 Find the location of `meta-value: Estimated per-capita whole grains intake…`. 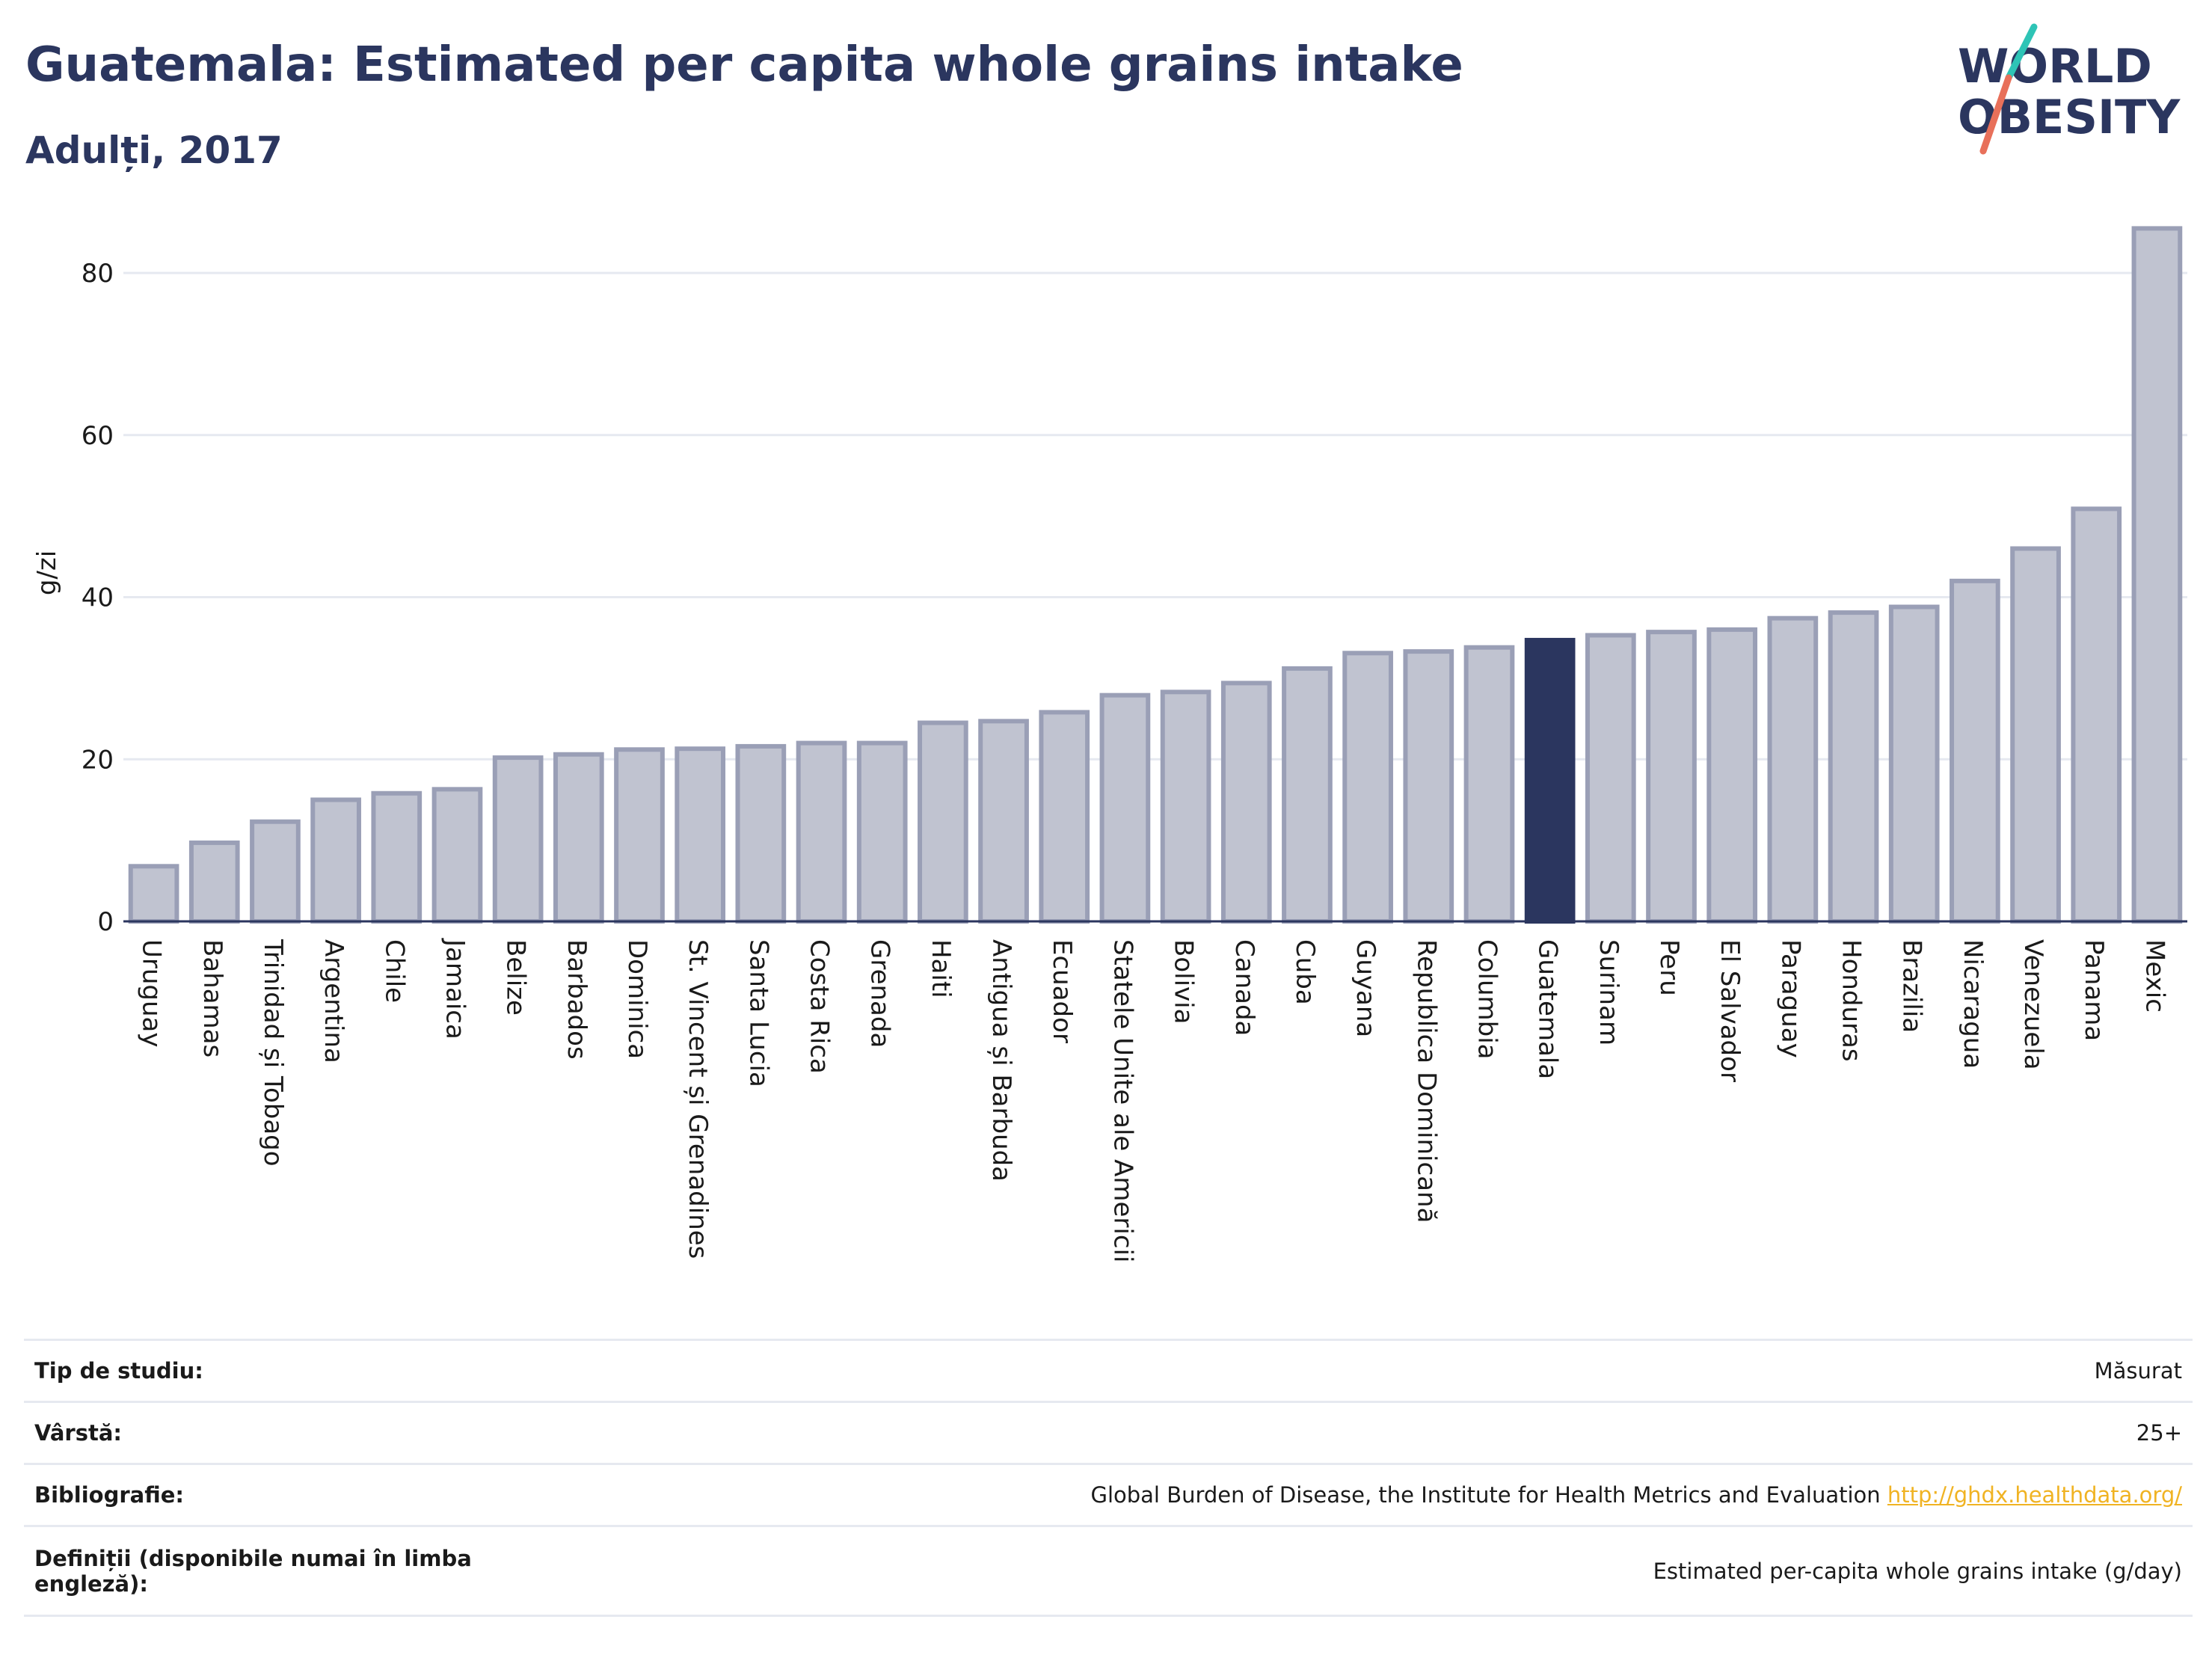

meta-value: Estimated per-capita whole grains intake… is located at coordinates (1358, 1571).